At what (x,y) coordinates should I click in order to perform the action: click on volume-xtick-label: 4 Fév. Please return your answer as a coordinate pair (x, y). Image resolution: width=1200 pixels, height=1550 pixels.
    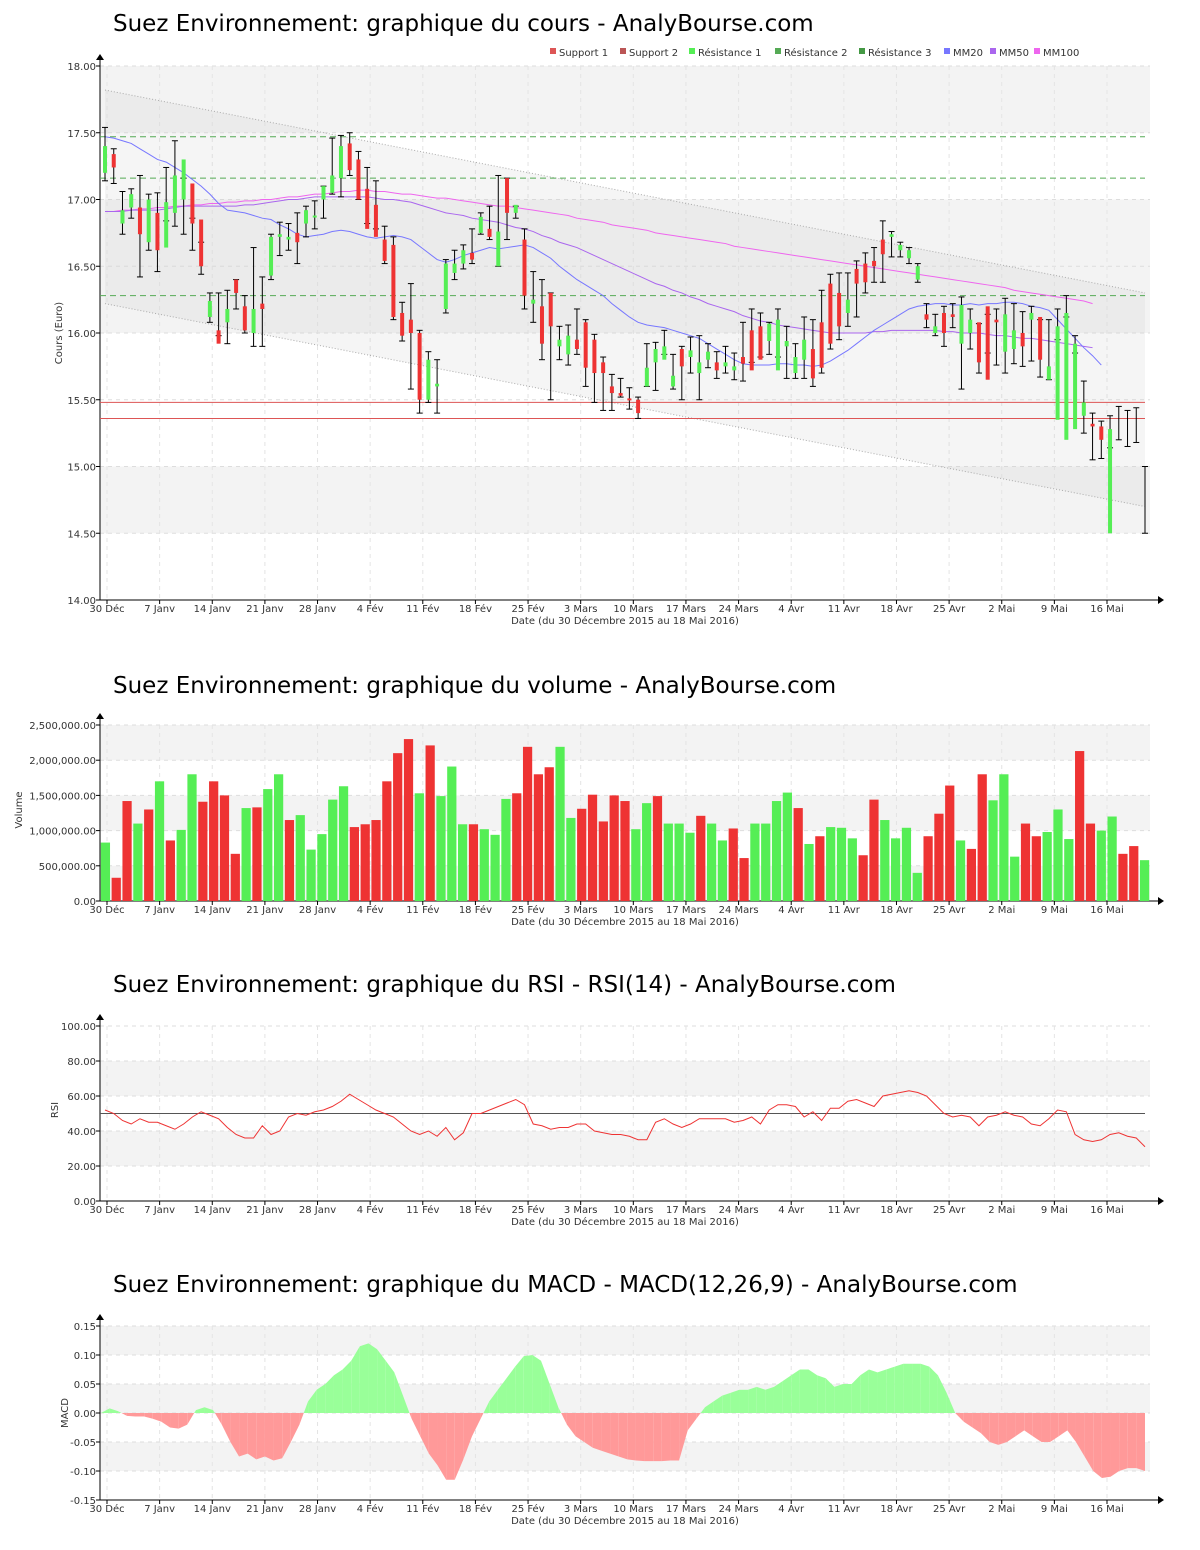
    Looking at the image, I should click on (370, 910).